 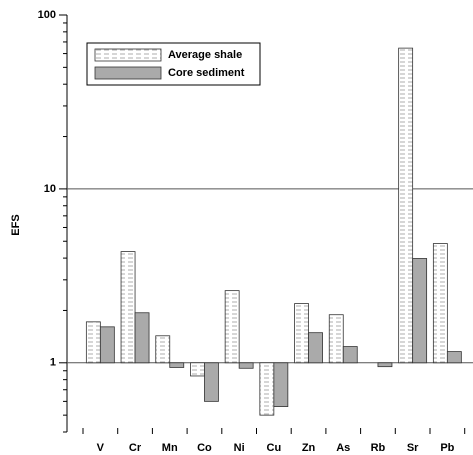 What do you see at coordinates (378, 448) in the screenshot?
I see `x-tick-label: Rb` at bounding box center [378, 448].